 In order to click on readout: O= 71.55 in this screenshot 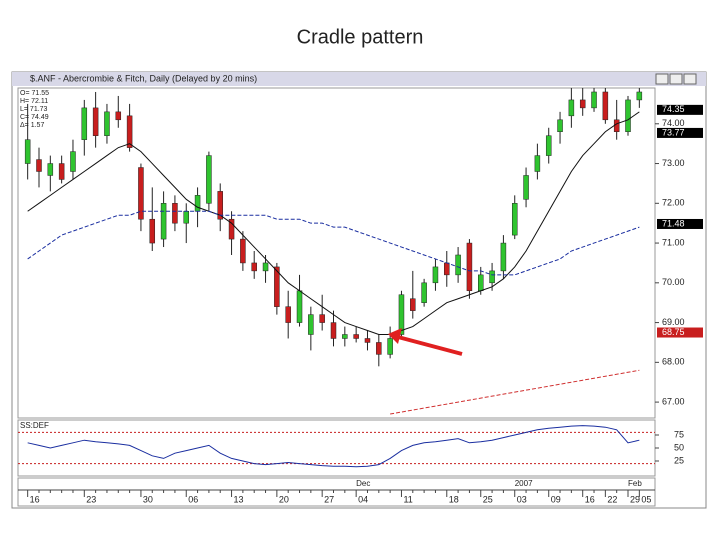, I will do `click(34, 93)`.